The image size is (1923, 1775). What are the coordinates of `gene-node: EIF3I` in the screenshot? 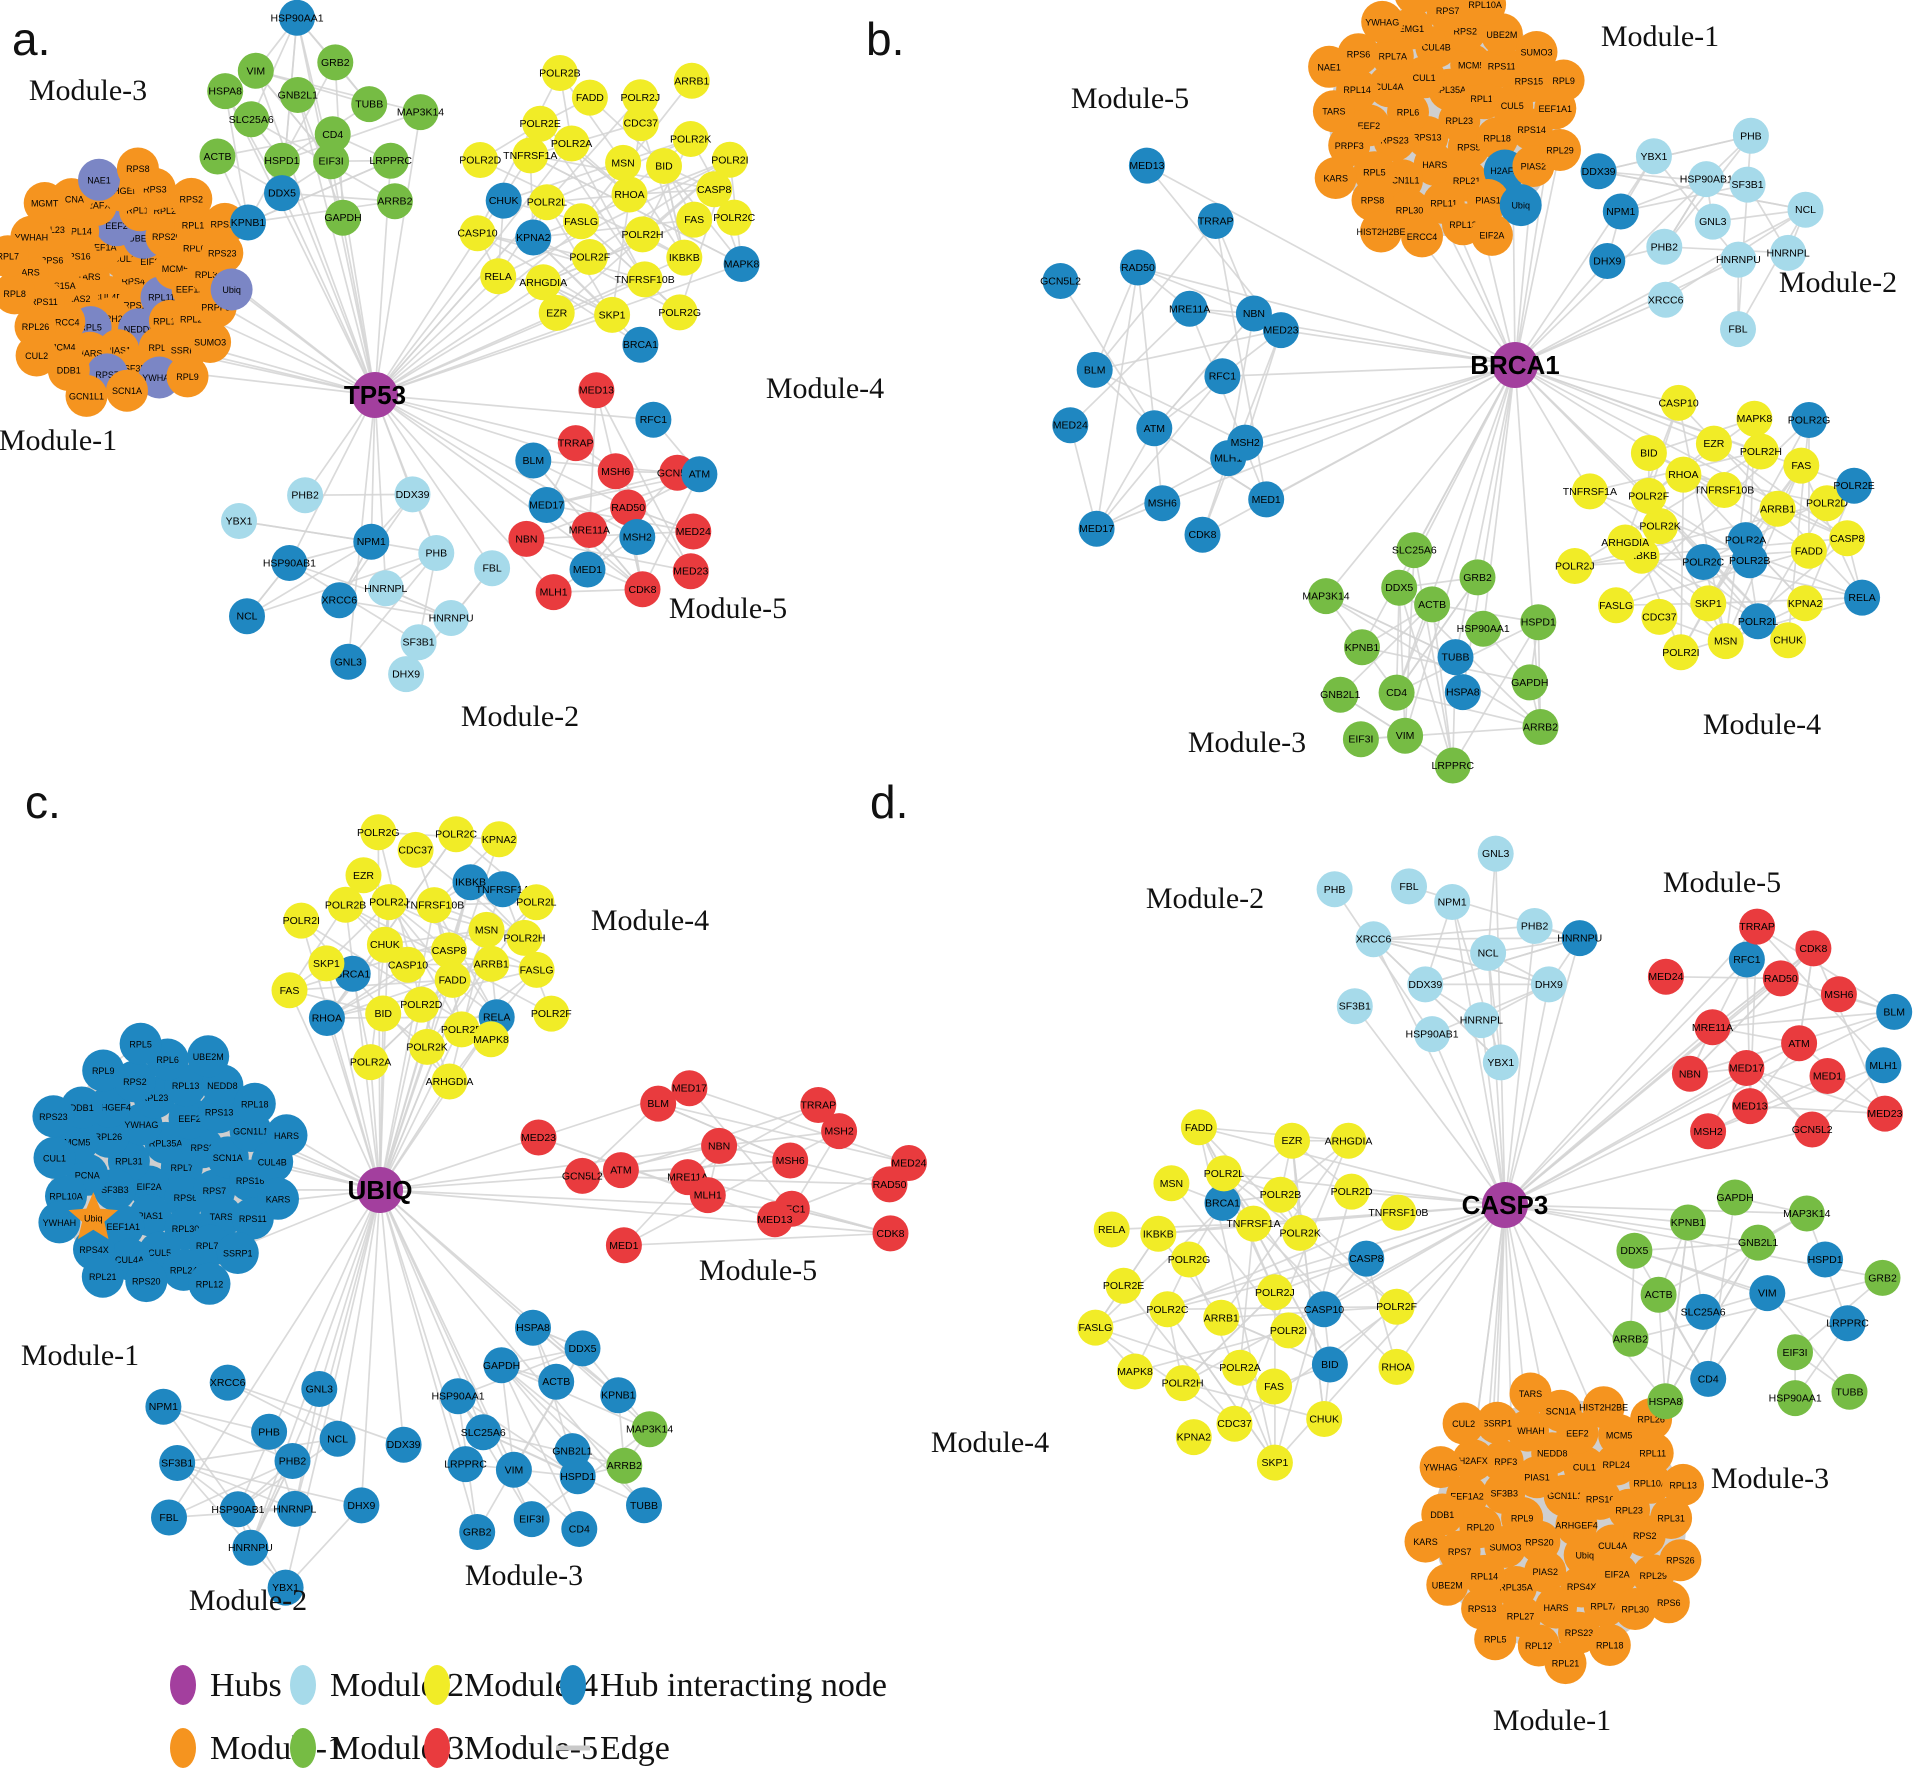 It's located at (331, 161).